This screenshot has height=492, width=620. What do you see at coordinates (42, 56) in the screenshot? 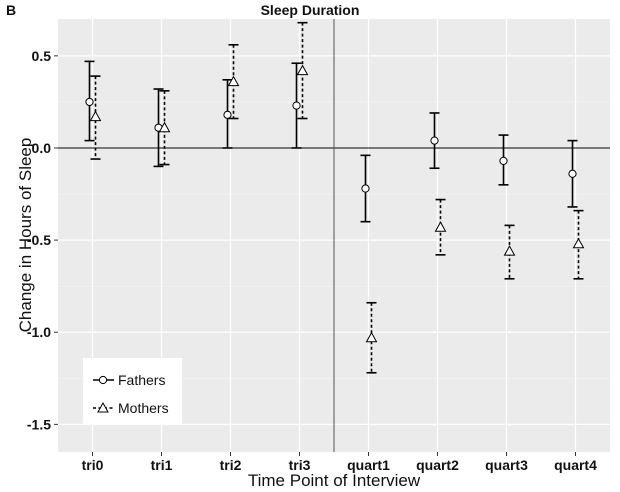
I see `y-tick-label: 0.5` at bounding box center [42, 56].